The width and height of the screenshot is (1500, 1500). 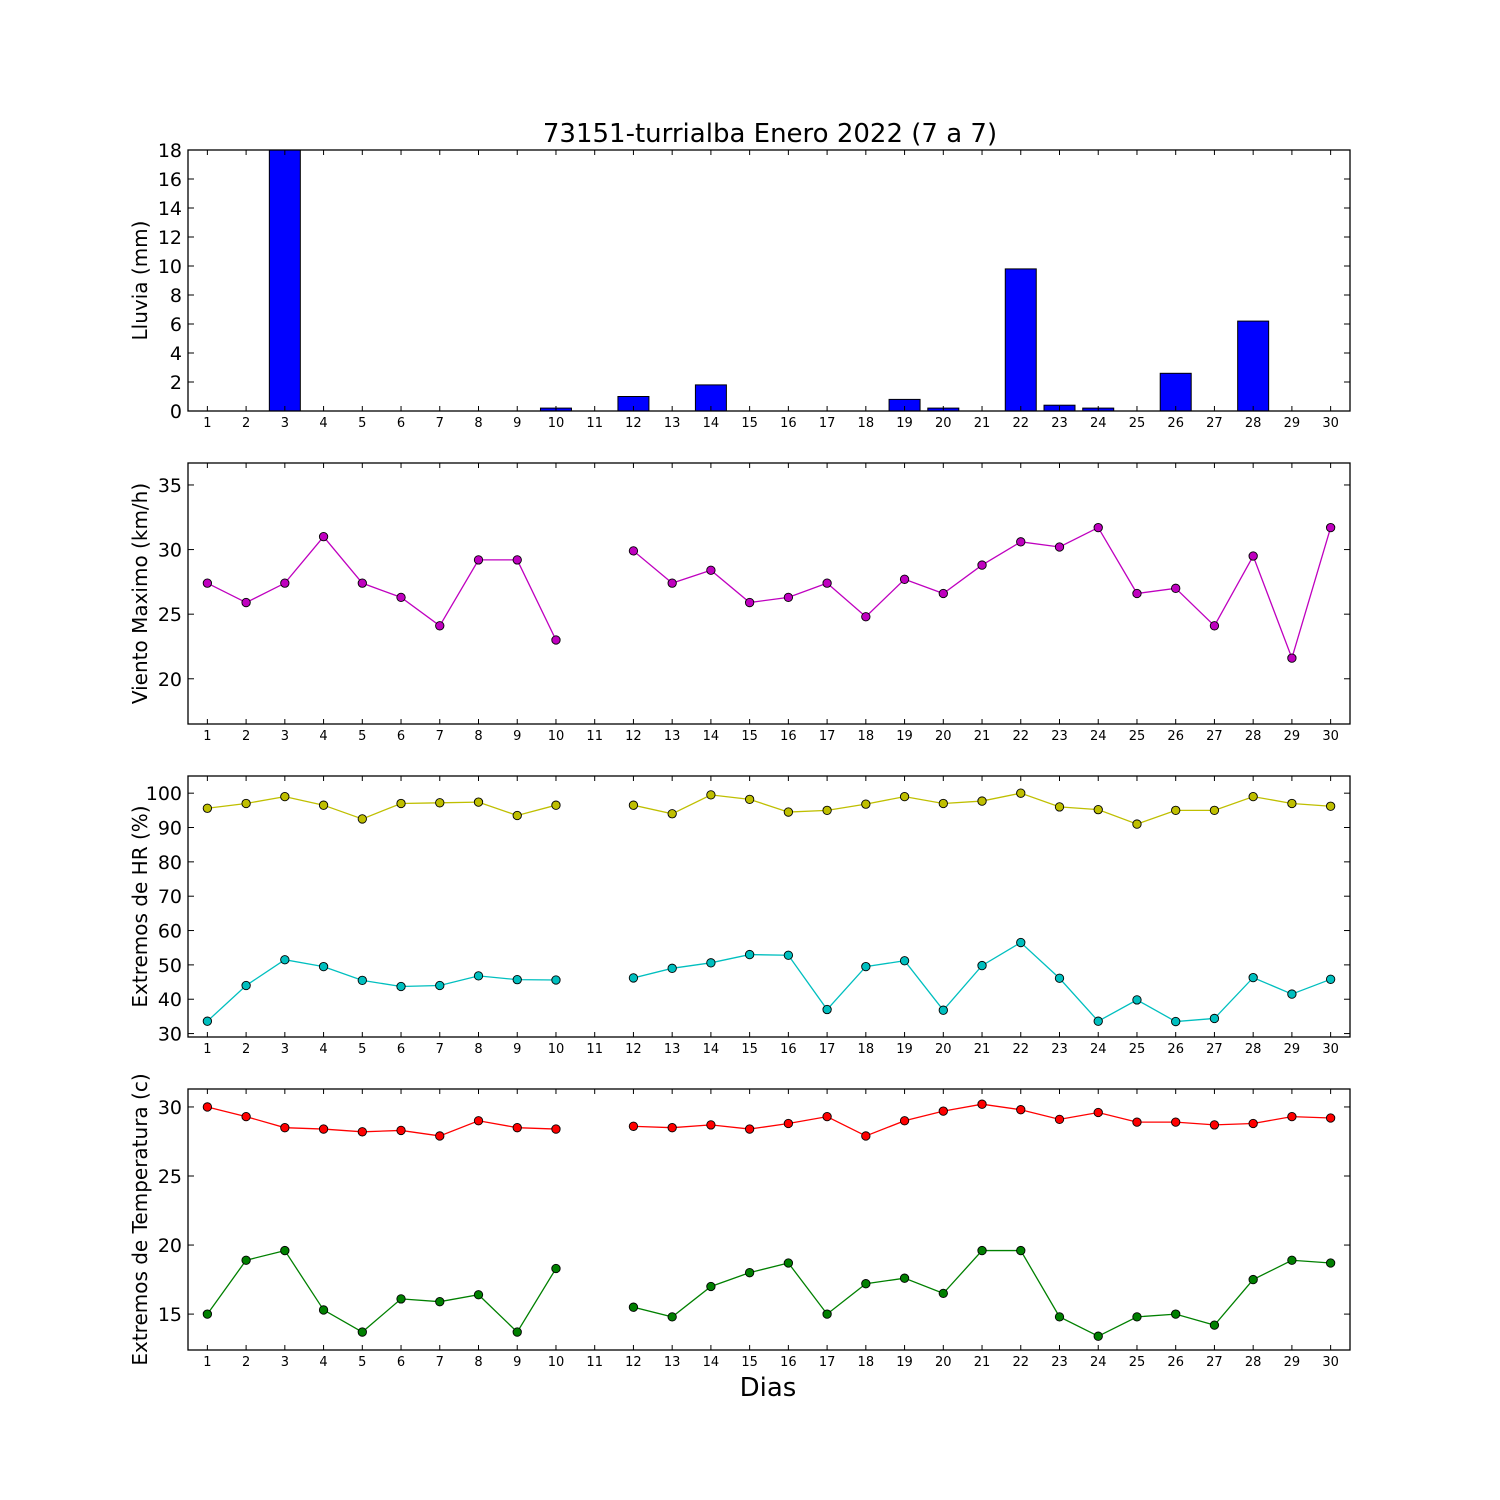 I want to click on x-tick-label: 2, so click(x=246, y=1362).